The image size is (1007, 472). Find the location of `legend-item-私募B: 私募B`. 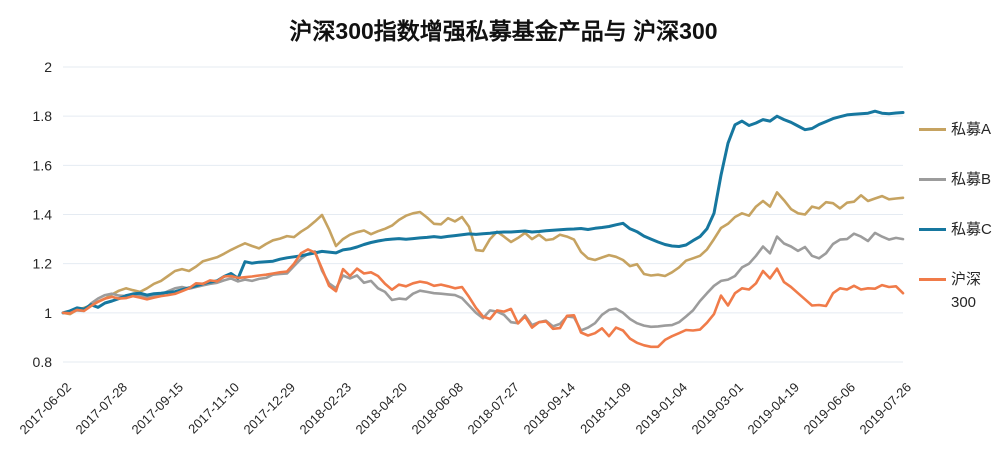

legend-item-私募B: 私募B is located at coordinates (955, 179).